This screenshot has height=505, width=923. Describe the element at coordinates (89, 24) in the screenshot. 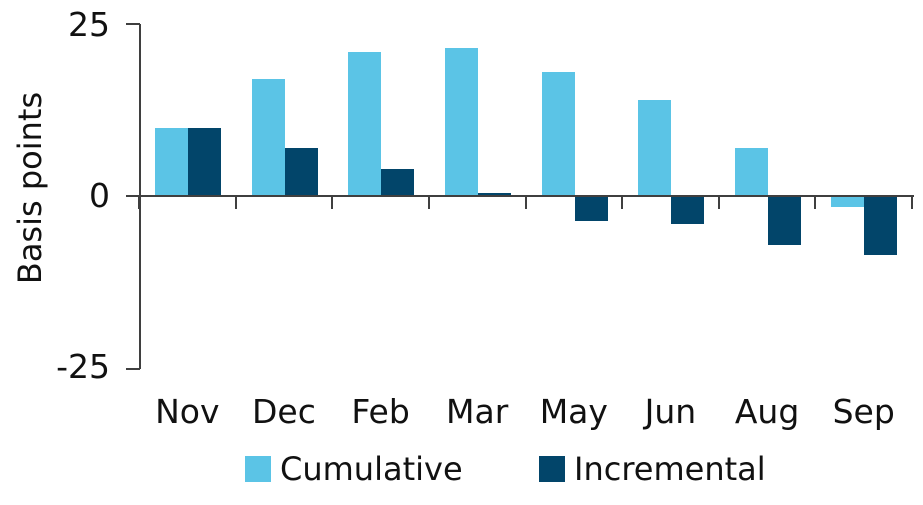

I see `y-tick-label-25: 25` at that location.